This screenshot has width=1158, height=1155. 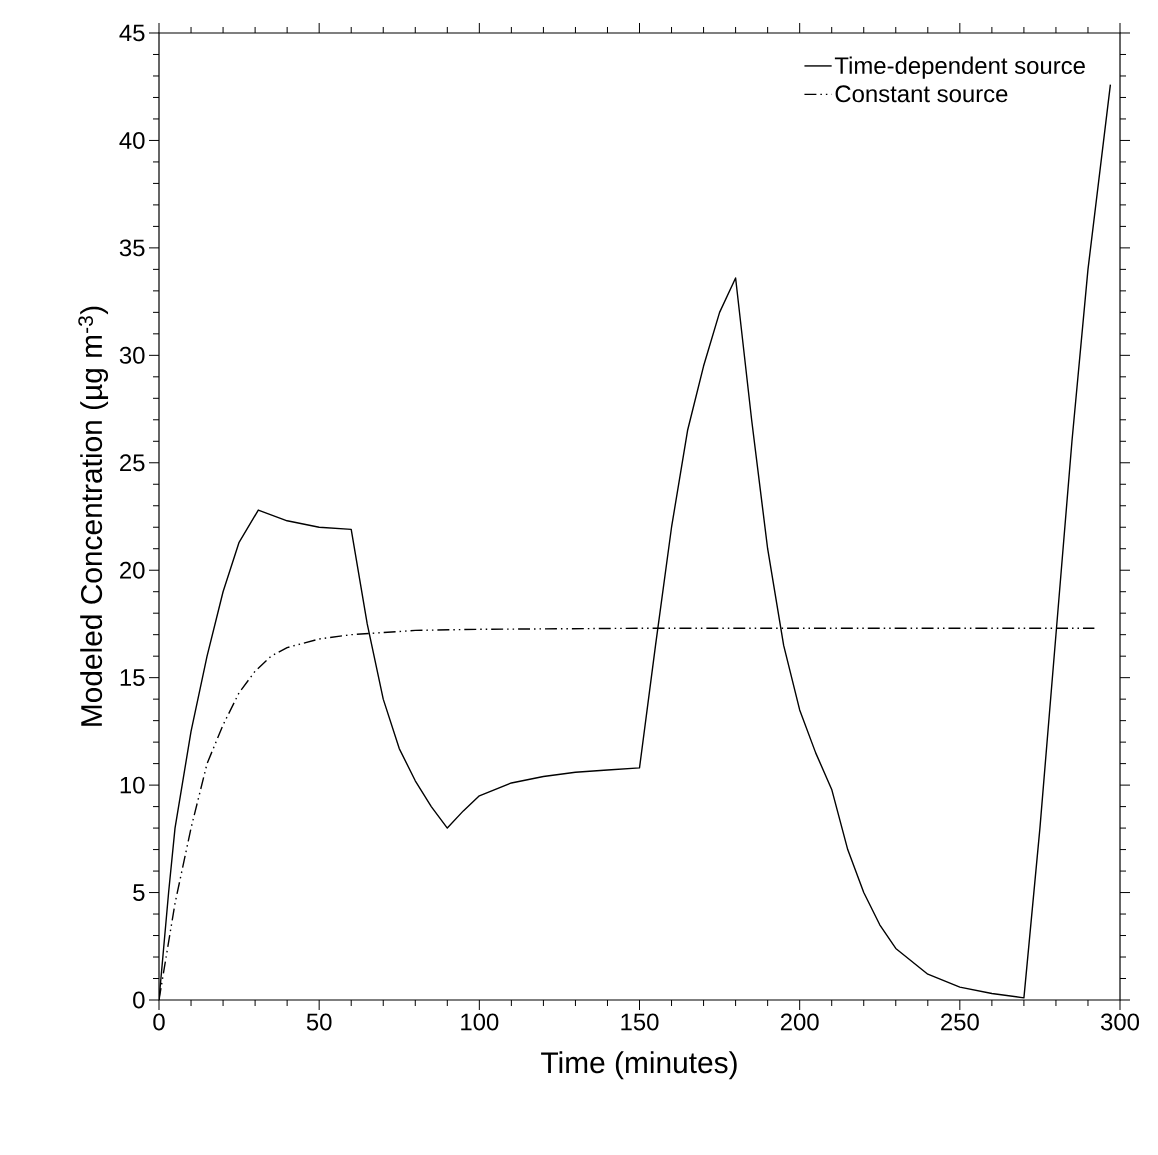 I want to click on y-tick-label: 20, so click(x=132, y=570).